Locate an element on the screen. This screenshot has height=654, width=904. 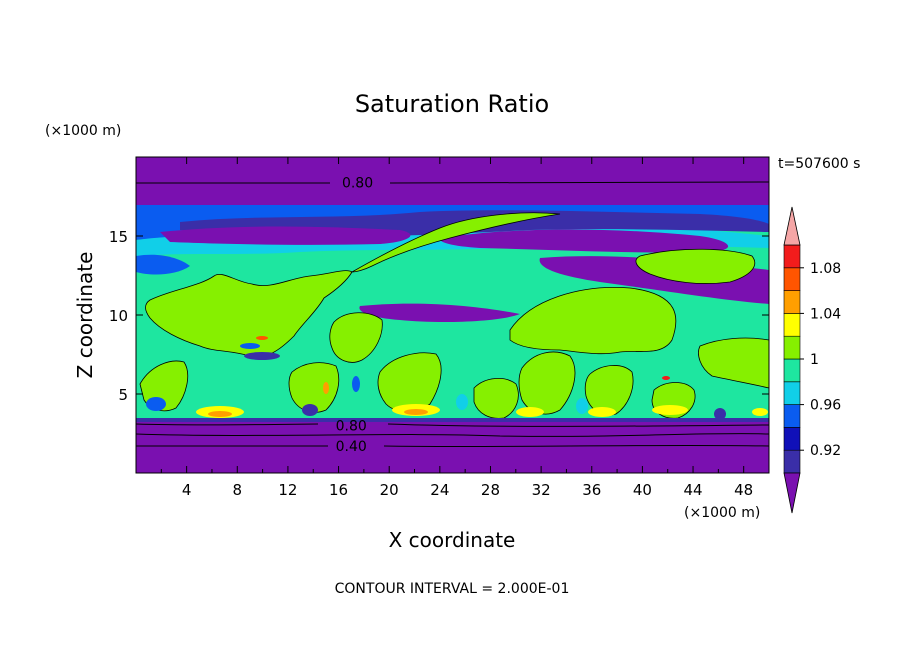
x-tick-label: 36 is located at coordinates (591, 490).